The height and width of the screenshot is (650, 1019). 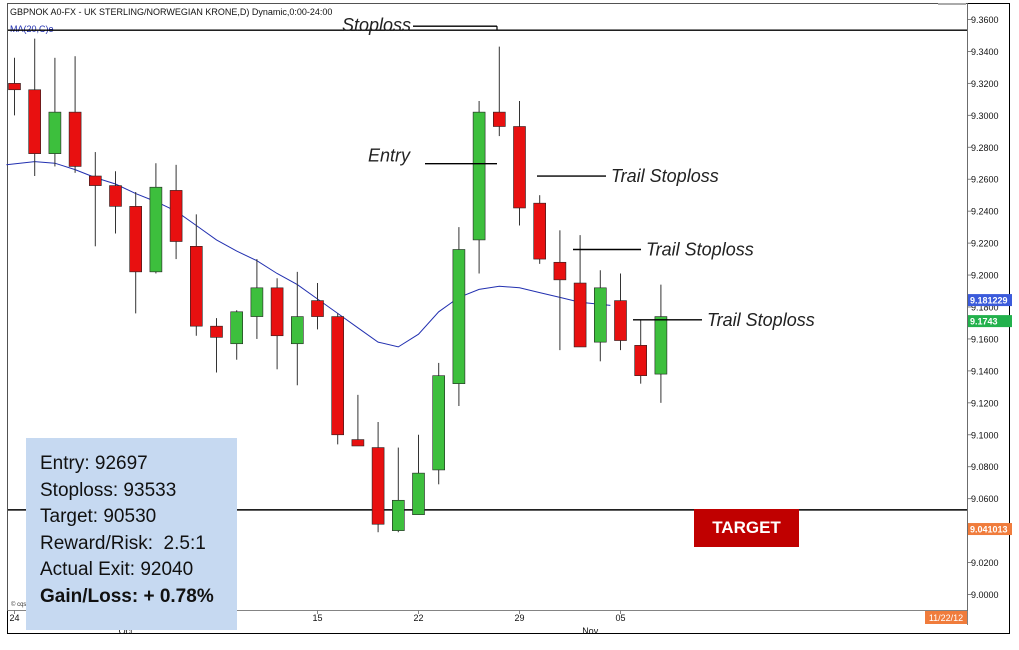 I want to click on y-tick-label: 9.2800, so click(x=985, y=148).